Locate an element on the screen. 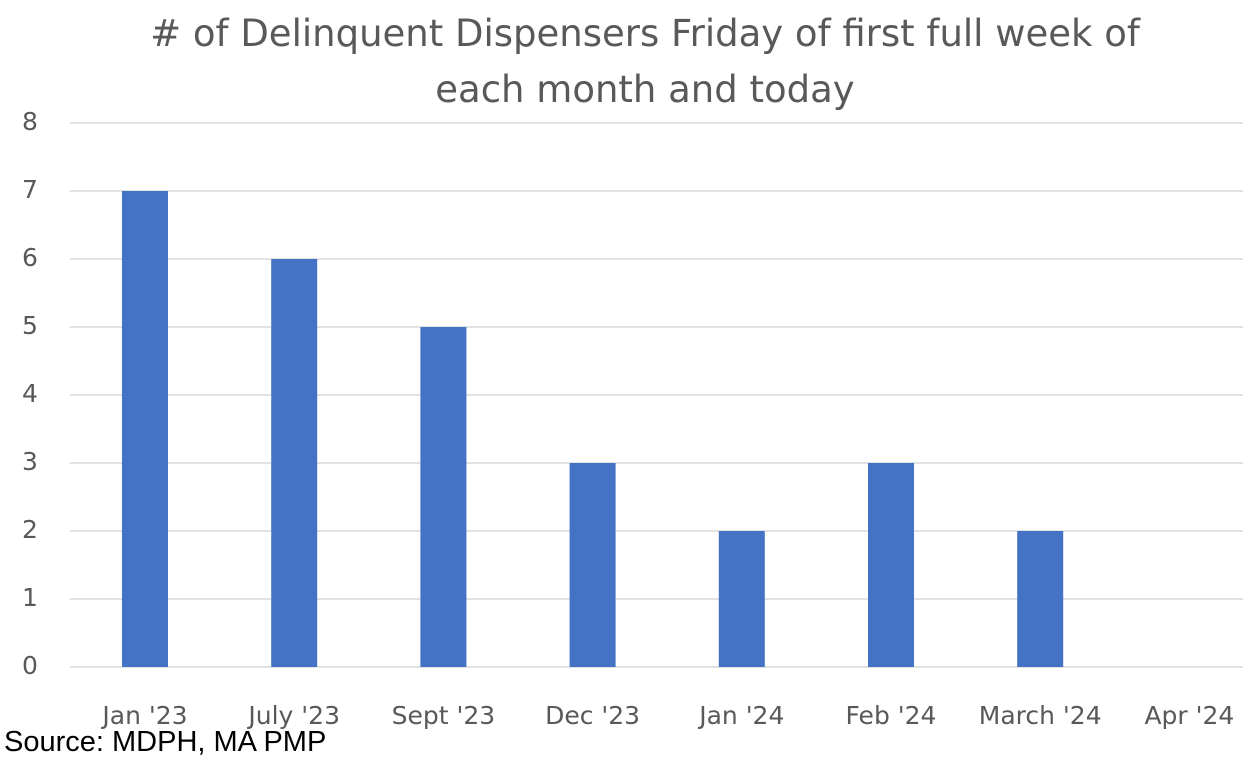  y-tick-label: 6 is located at coordinates (30, 257).